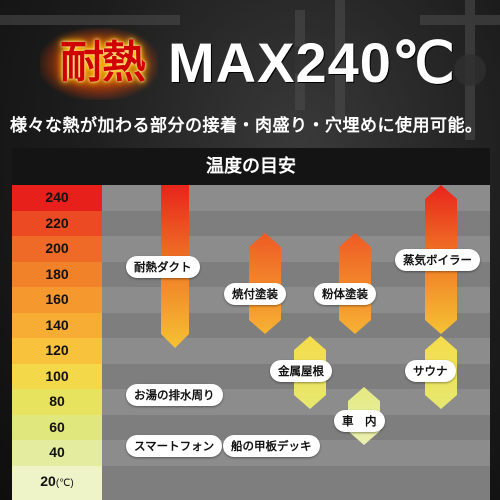 The height and width of the screenshot is (500, 500). What do you see at coordinates (174, 446) in the screenshot?
I see `label-smartphone: スマートフォン` at bounding box center [174, 446].